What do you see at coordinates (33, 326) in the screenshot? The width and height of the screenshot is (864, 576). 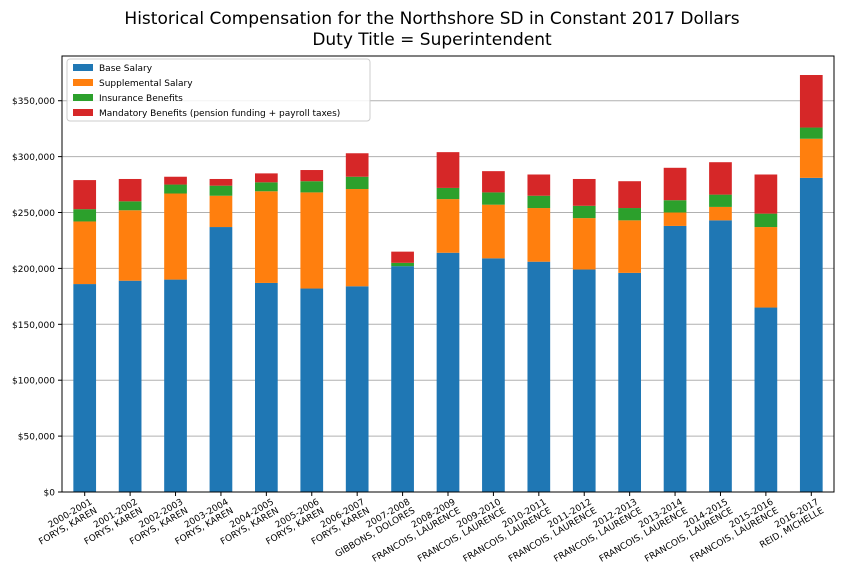 I see `y-tick-label: $150,000` at bounding box center [33, 326].